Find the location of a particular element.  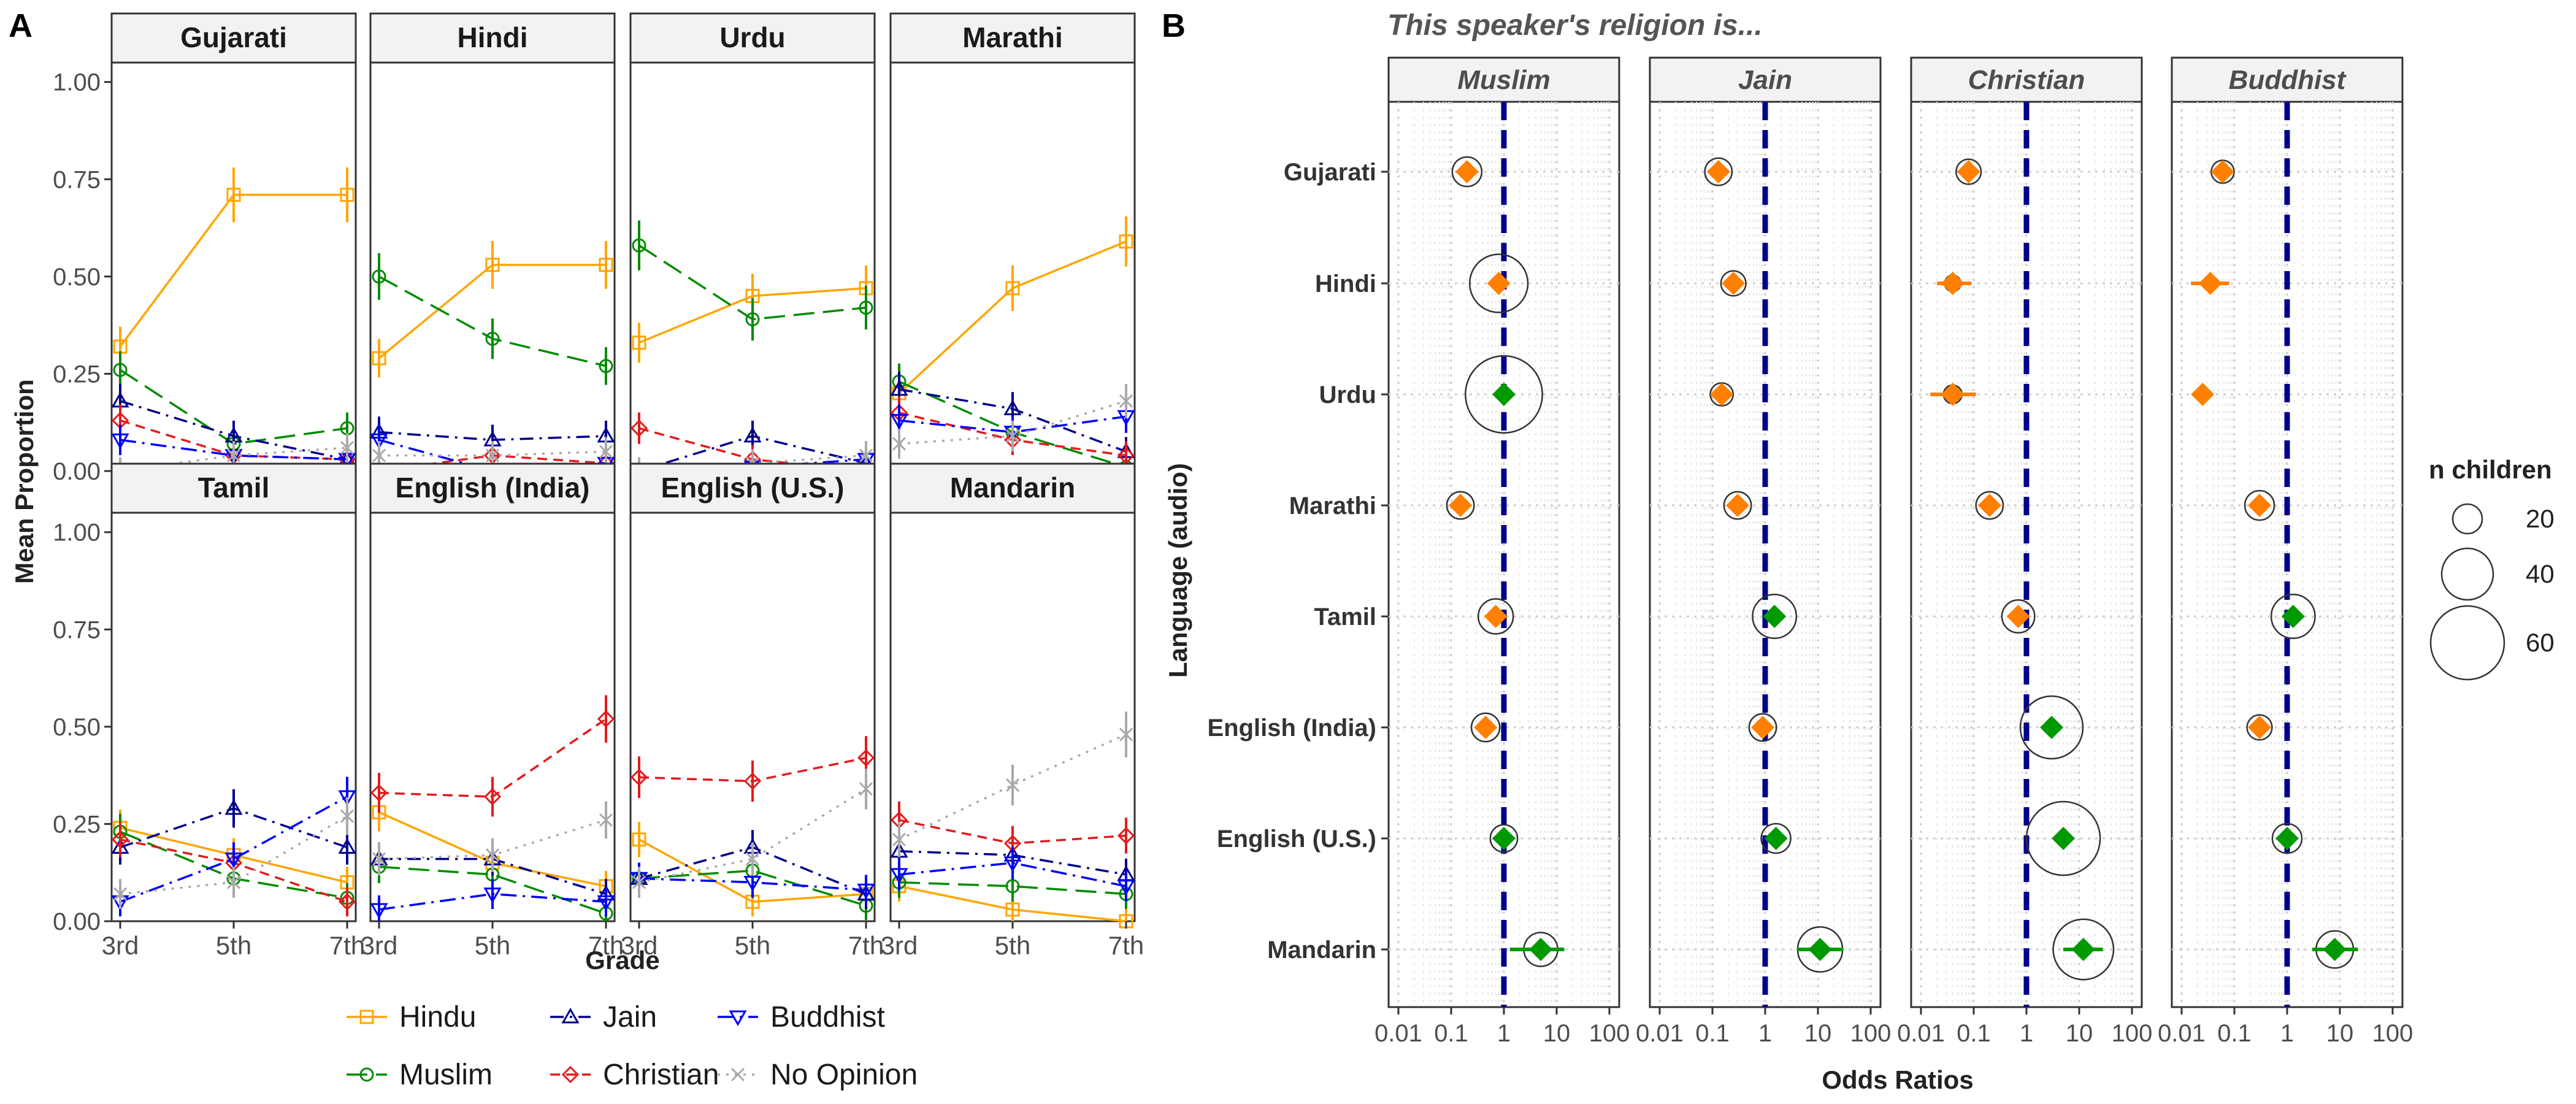

series-christian is located at coordinates (492, 756).